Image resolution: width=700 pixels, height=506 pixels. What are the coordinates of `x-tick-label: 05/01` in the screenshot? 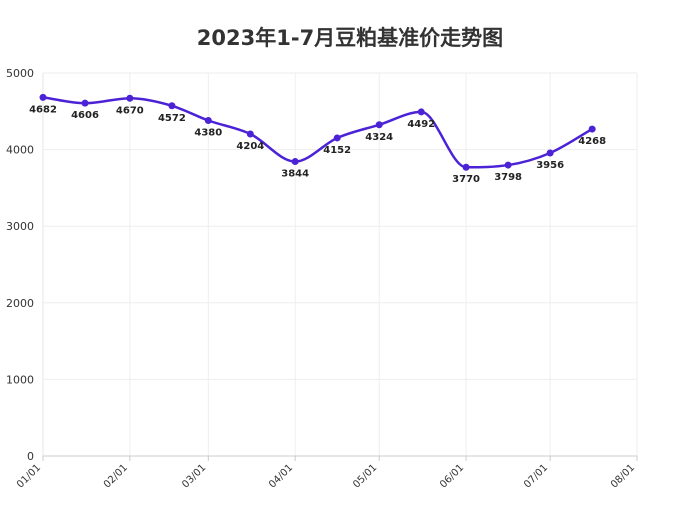 It's located at (365, 476).